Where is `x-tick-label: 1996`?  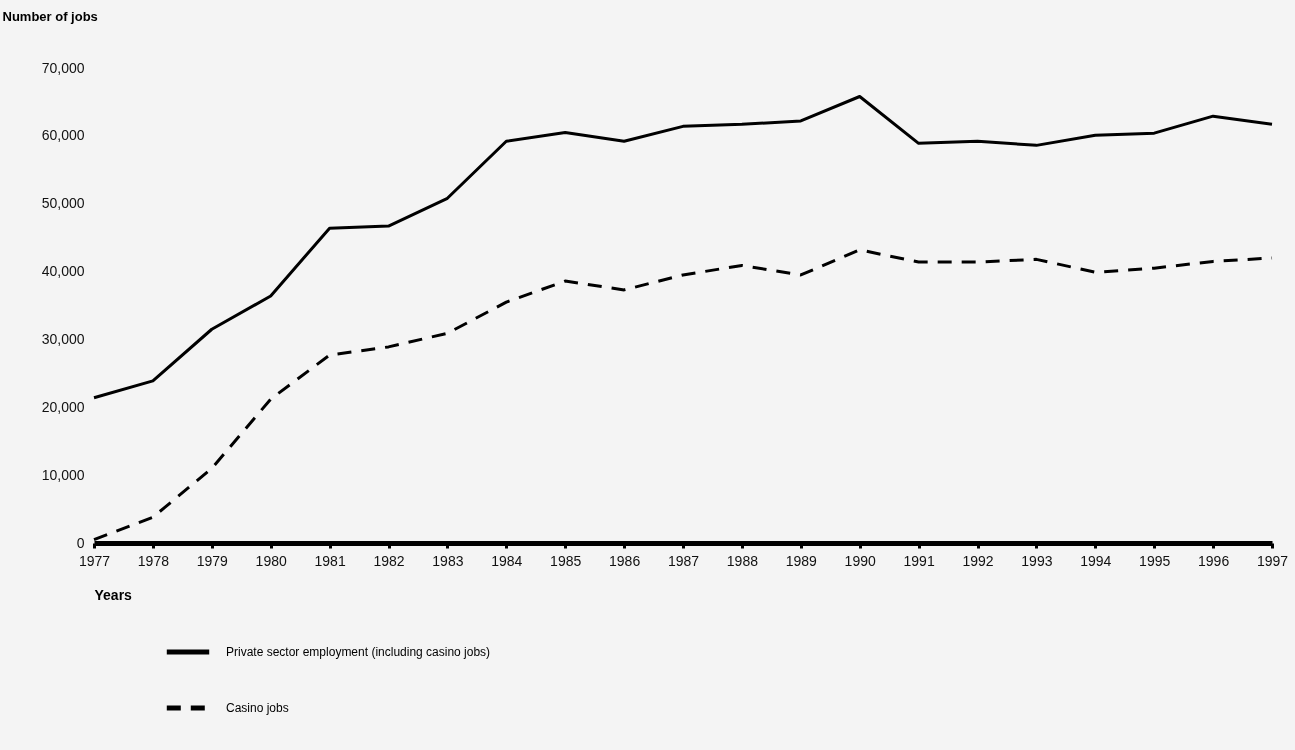
x-tick-label: 1996 is located at coordinates (1214, 560).